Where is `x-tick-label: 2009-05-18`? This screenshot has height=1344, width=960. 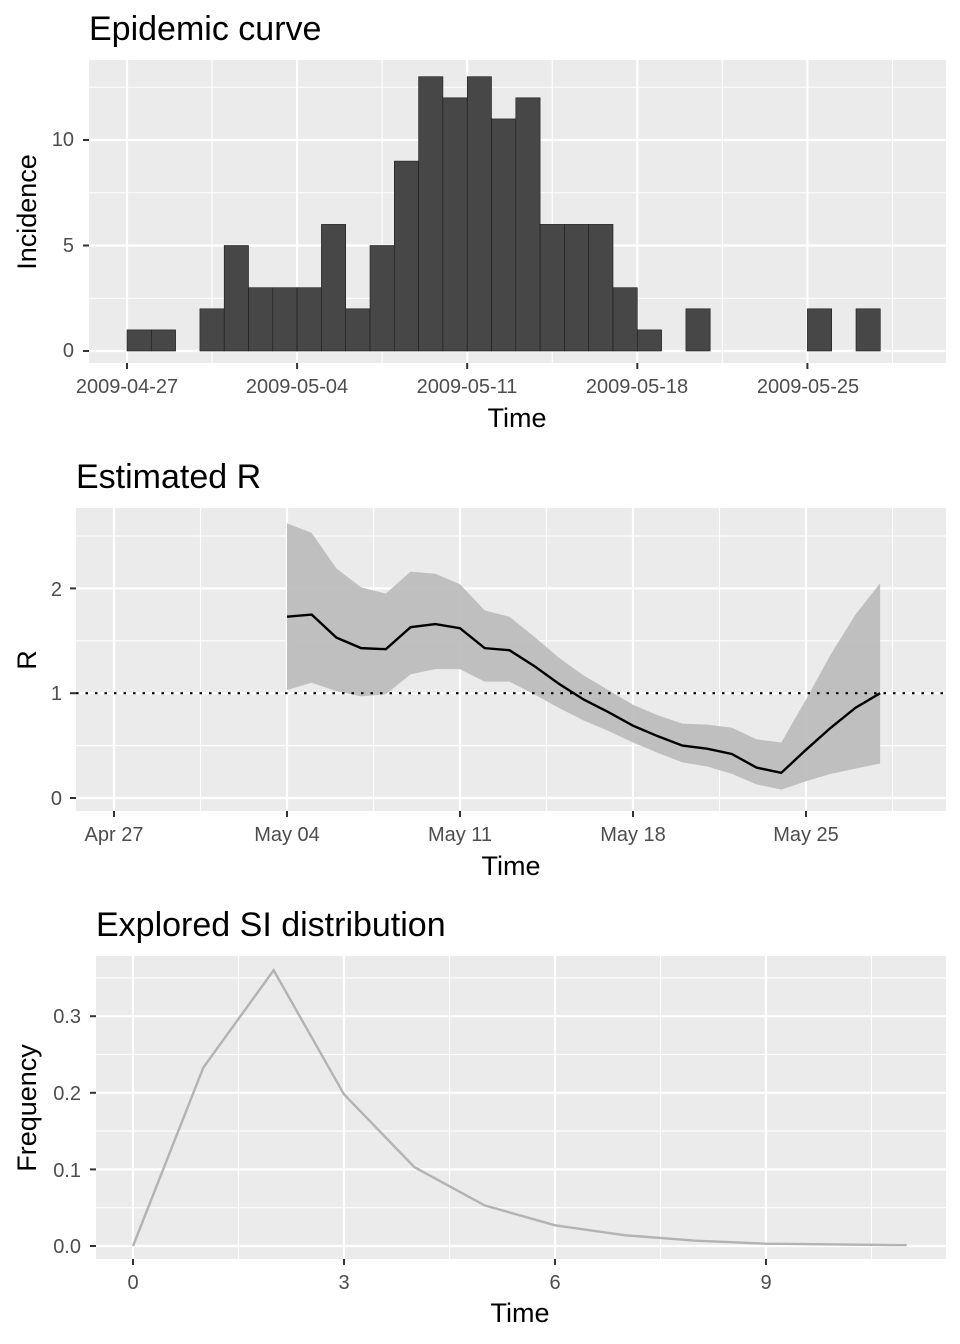
x-tick-label: 2009-05-18 is located at coordinates (637, 387).